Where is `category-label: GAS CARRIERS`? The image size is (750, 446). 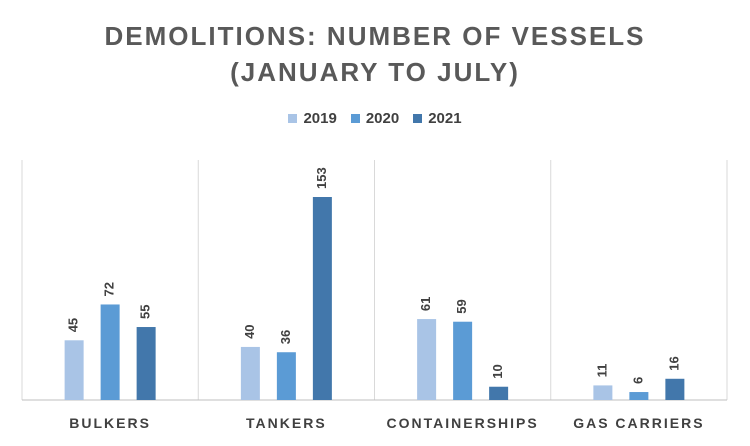 category-label: GAS CARRIERS is located at coordinates (638, 423).